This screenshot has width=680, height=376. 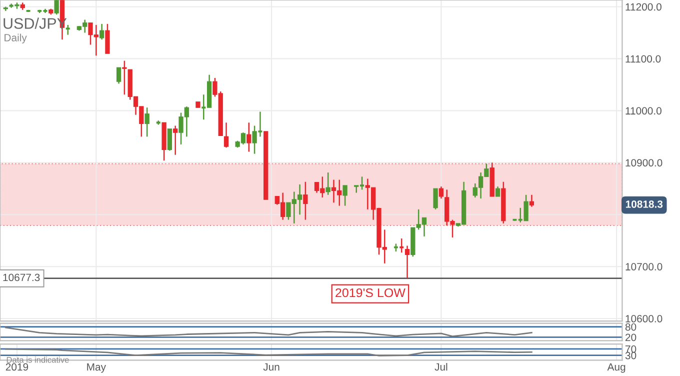 I want to click on y-tick-label: 20, so click(x=631, y=338).